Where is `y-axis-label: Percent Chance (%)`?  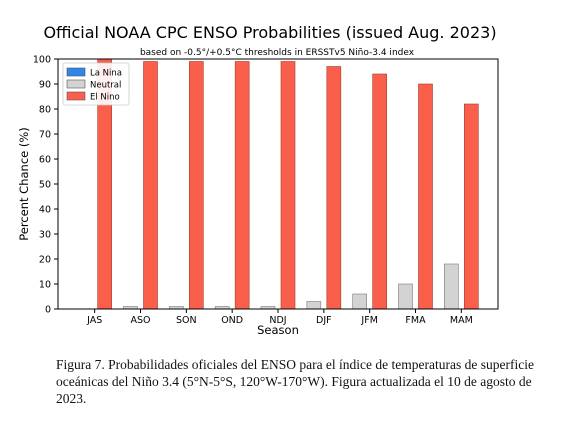 y-axis-label: Percent Chance (%) is located at coordinates (24, 184).